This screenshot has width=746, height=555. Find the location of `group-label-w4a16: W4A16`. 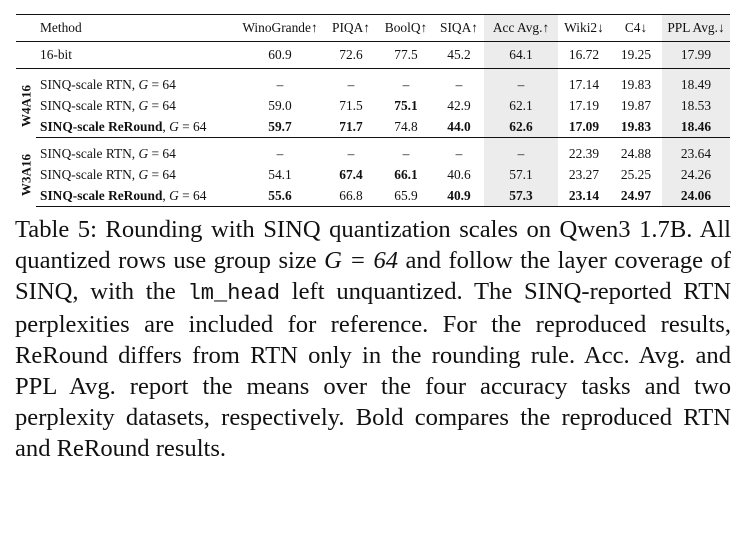

group-label-w4a16: W4A16 is located at coordinates (26, 105).